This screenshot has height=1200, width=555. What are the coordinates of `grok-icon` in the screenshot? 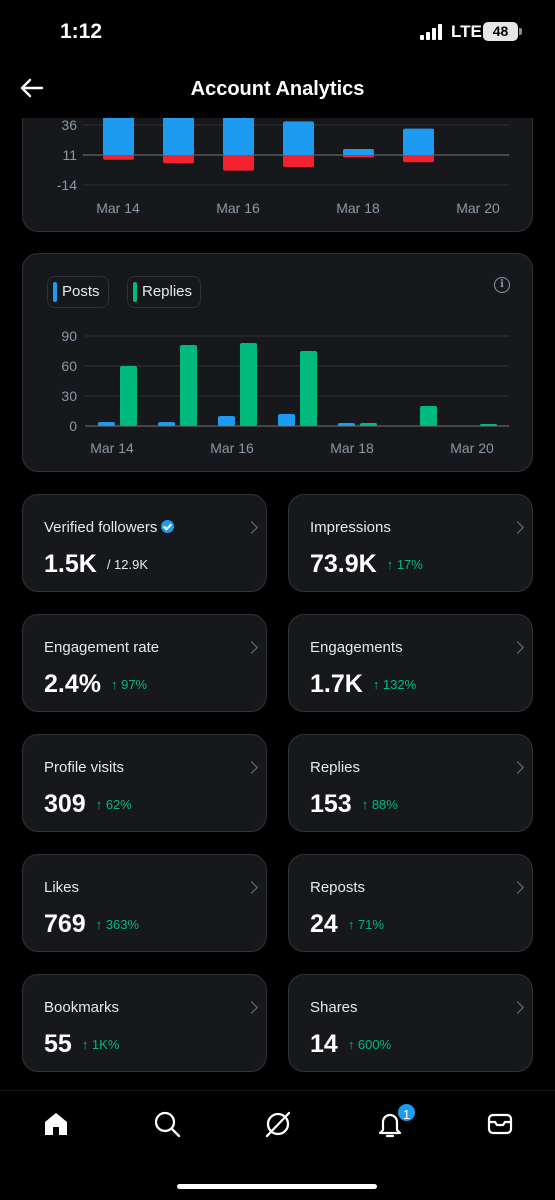 It's located at (278, 1124).